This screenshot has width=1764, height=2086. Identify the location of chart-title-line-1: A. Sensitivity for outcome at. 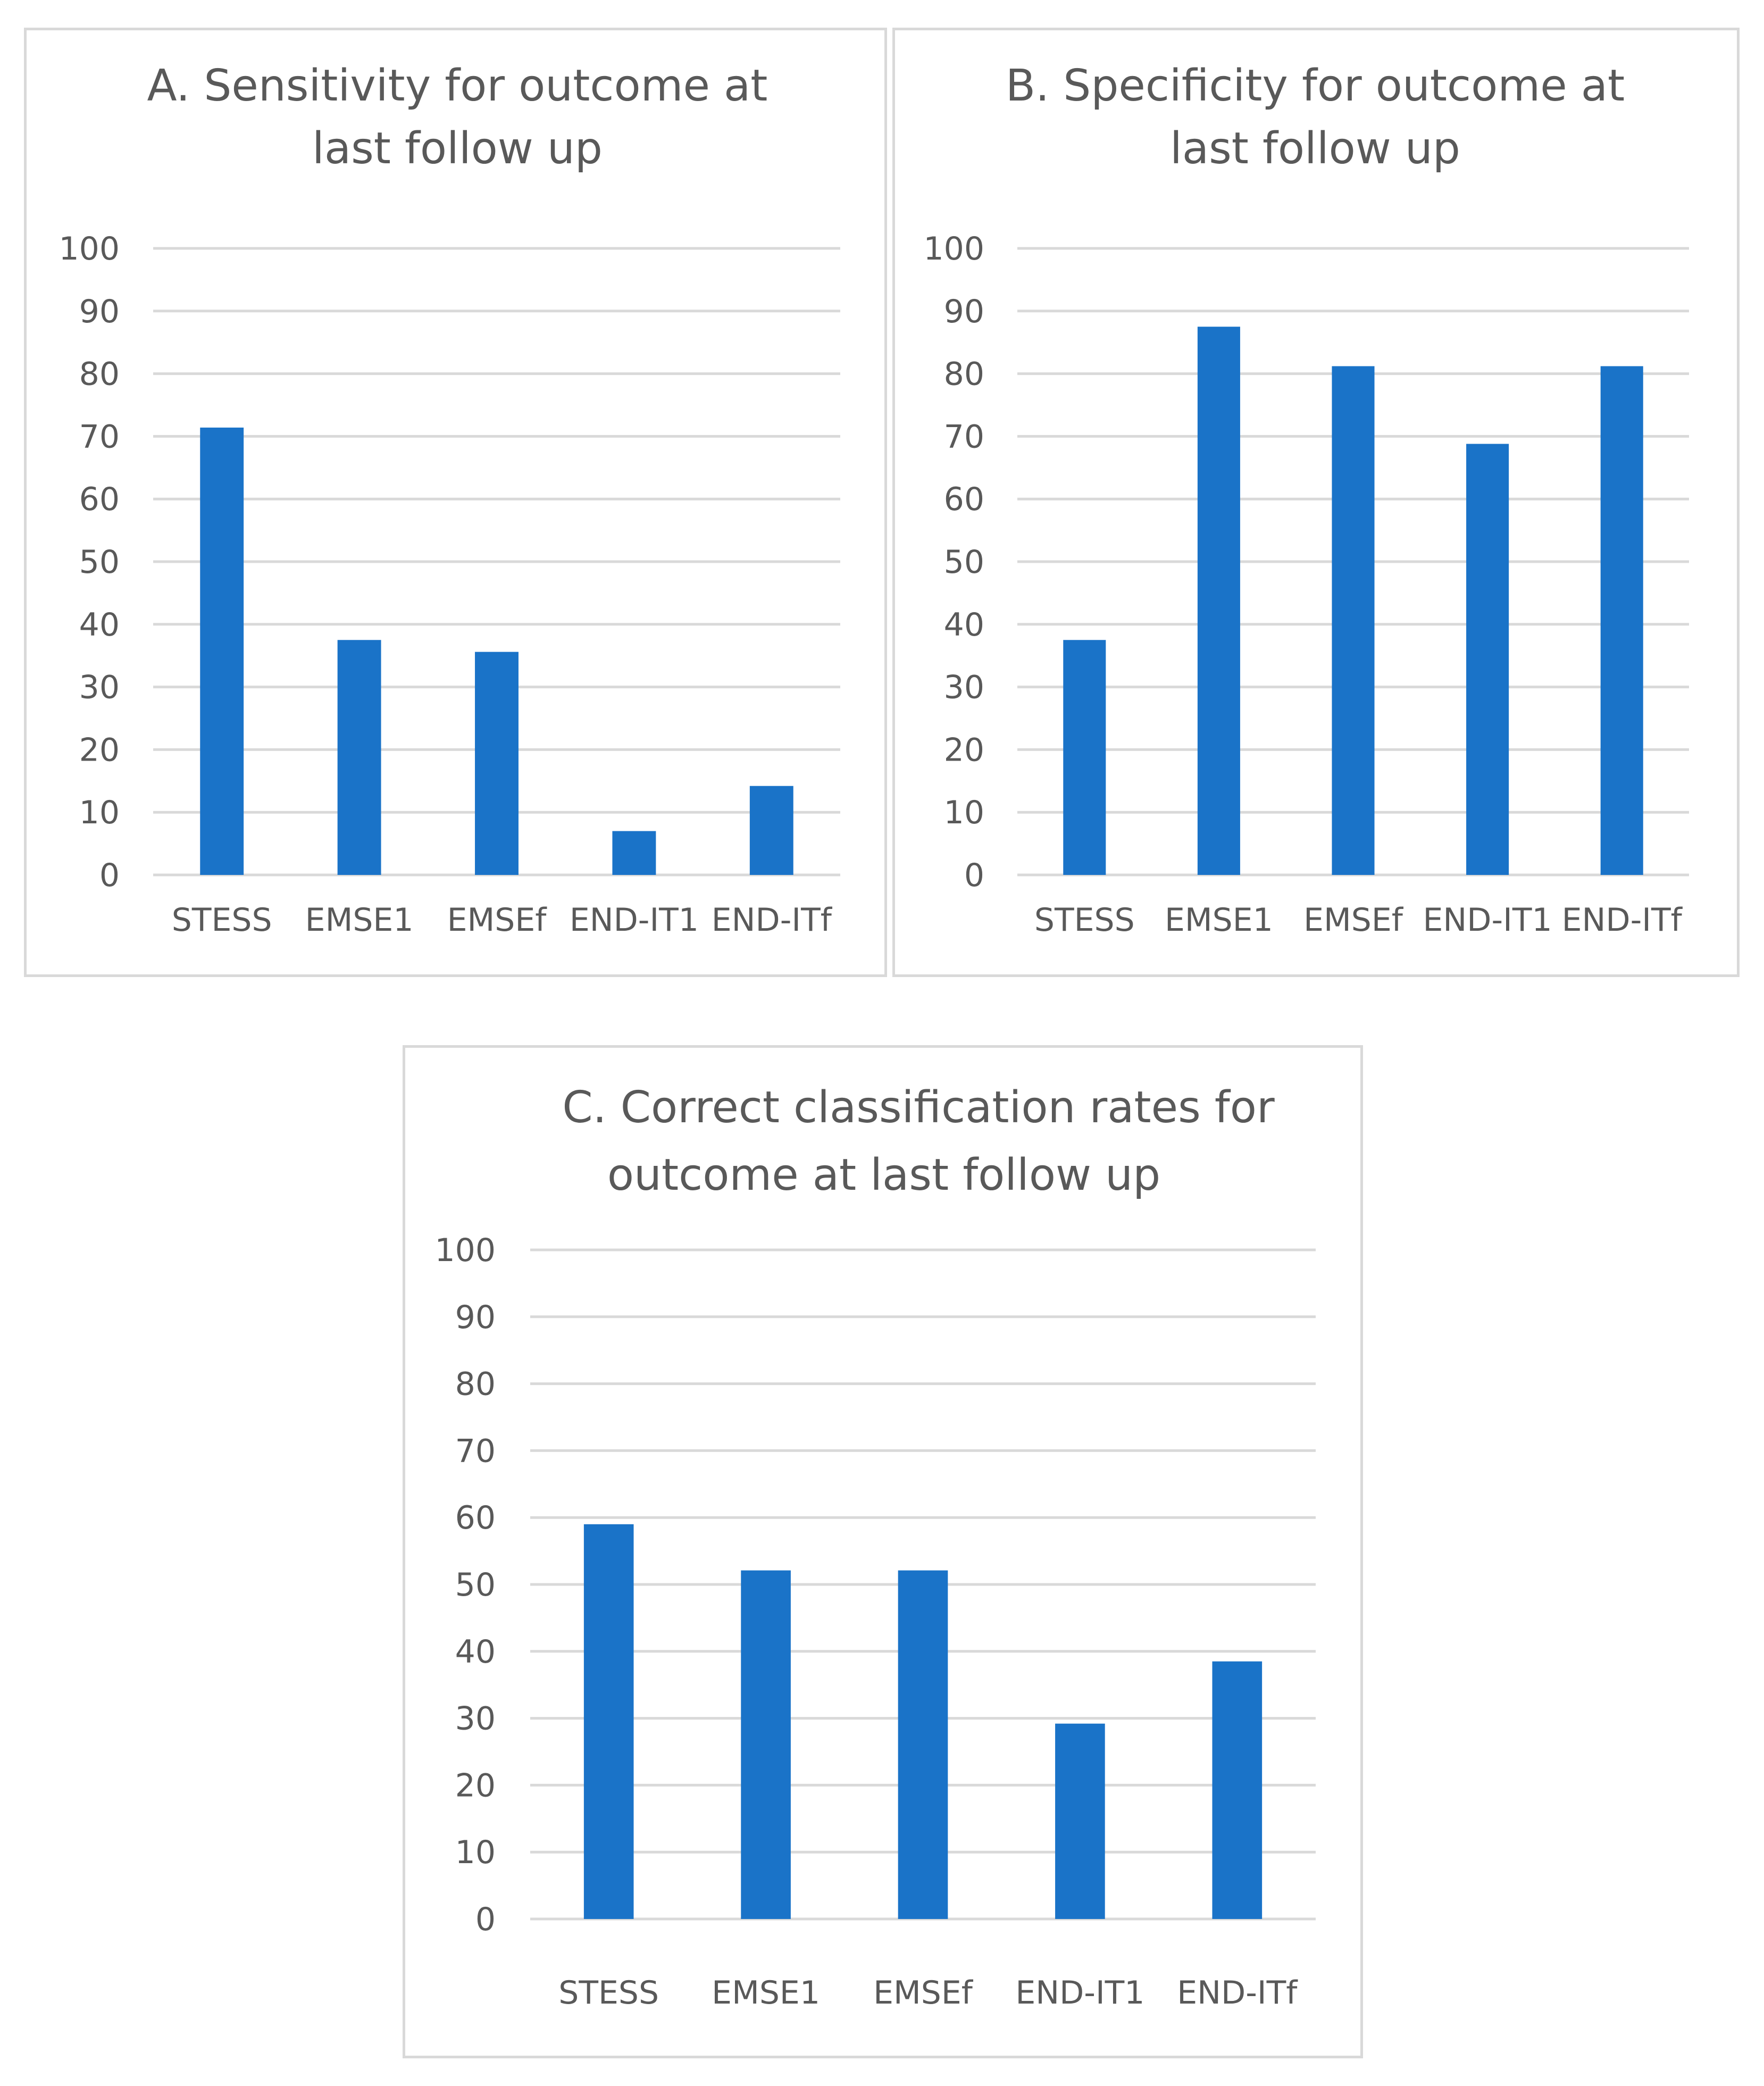
(457, 86).